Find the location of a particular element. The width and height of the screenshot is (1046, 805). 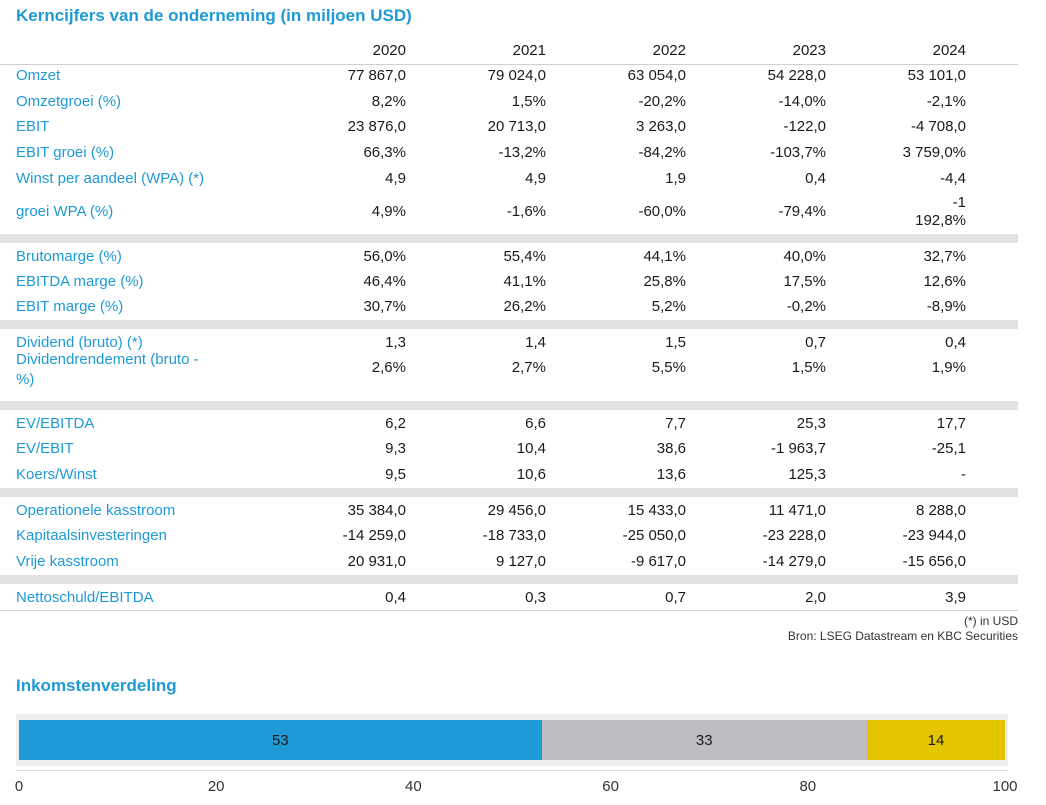

table-cell: 1,9% is located at coordinates (948, 367).